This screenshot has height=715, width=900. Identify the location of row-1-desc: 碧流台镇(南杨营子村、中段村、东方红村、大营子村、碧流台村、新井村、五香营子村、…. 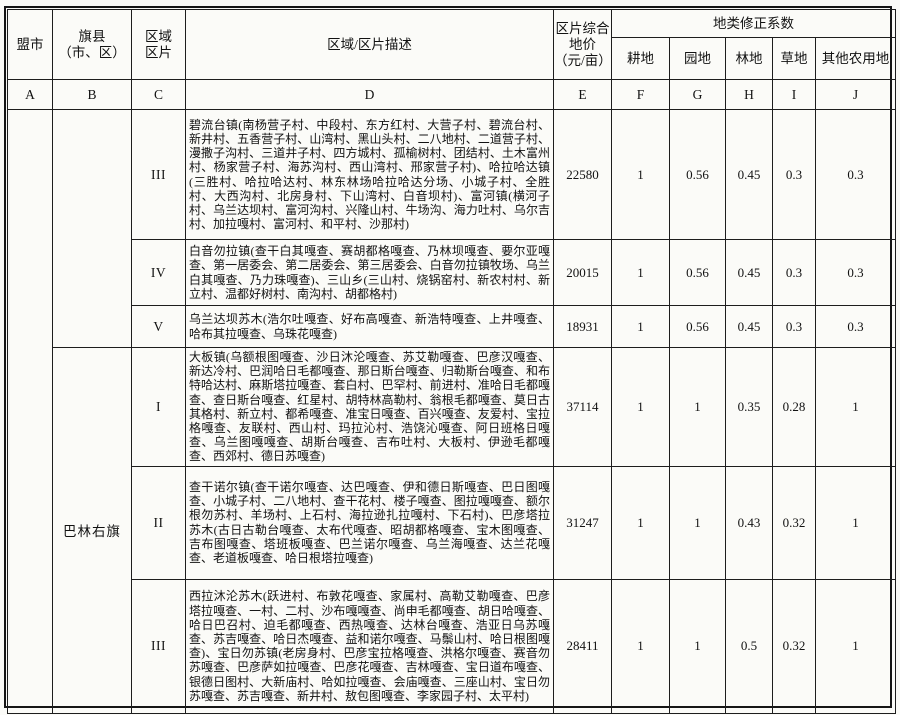
(369, 174).